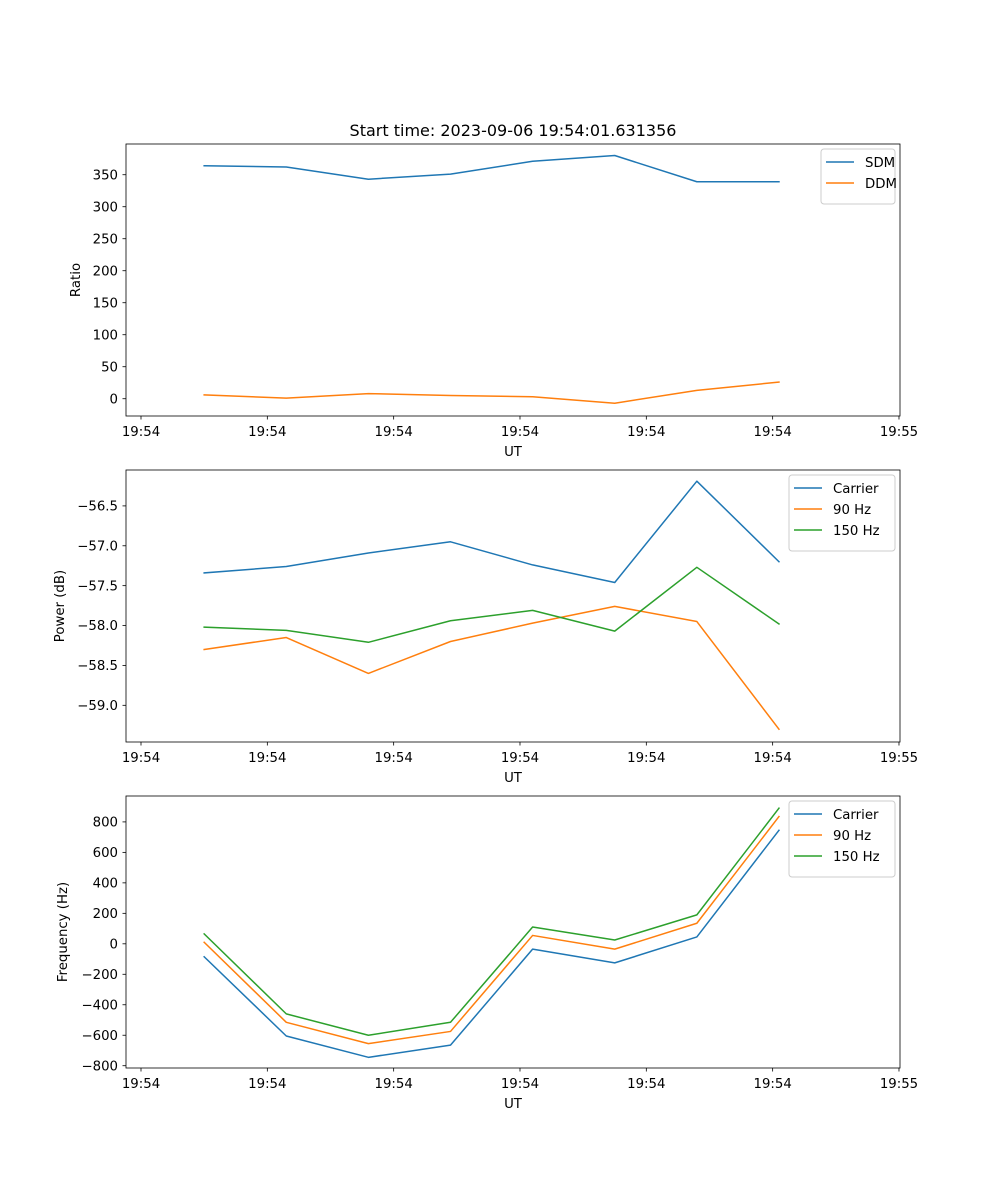 This screenshot has height=1200, width=1000. Describe the element at coordinates (105, 853) in the screenshot. I see `y-tick-label: 600` at that location.